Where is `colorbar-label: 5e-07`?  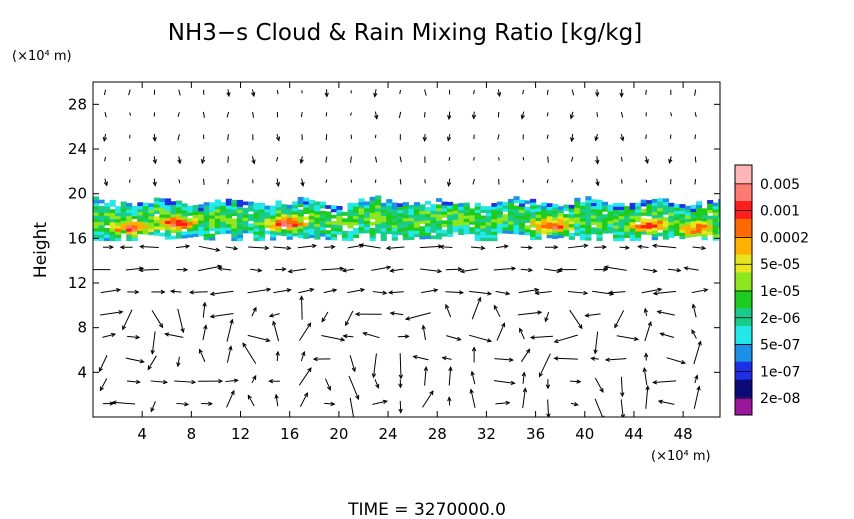
colorbar-label: 5e-07 is located at coordinates (780, 346).